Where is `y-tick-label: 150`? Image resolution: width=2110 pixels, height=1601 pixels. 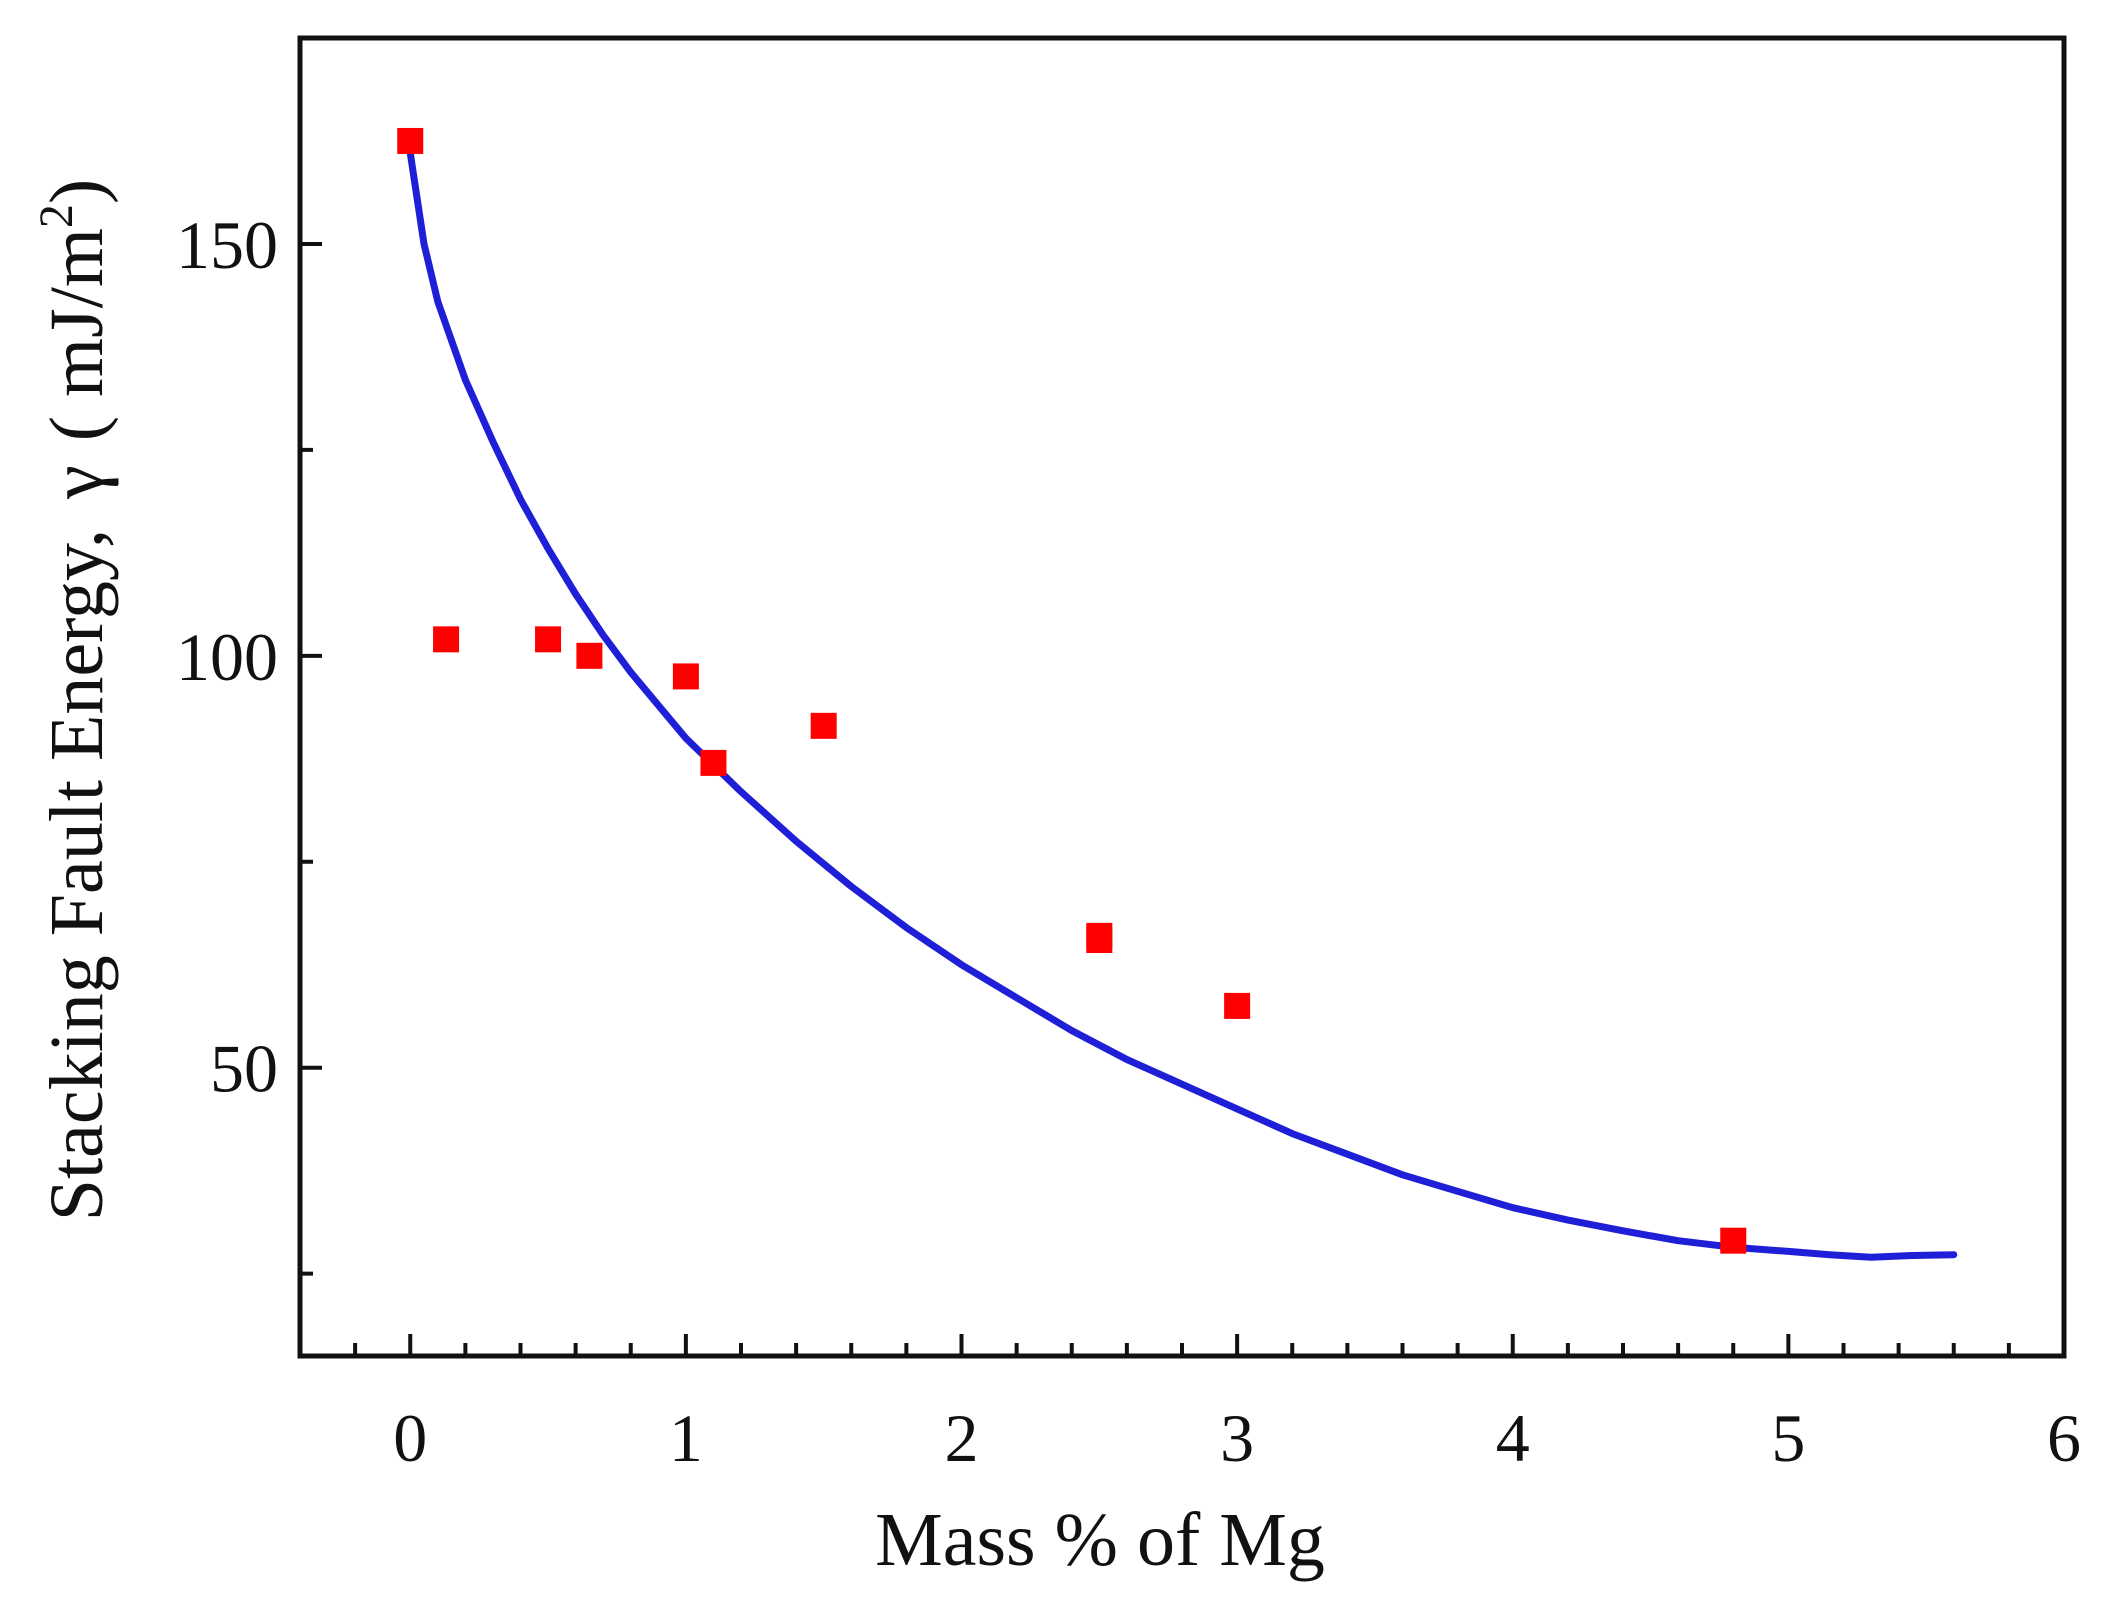 y-tick-label: 150 is located at coordinates (227, 245).